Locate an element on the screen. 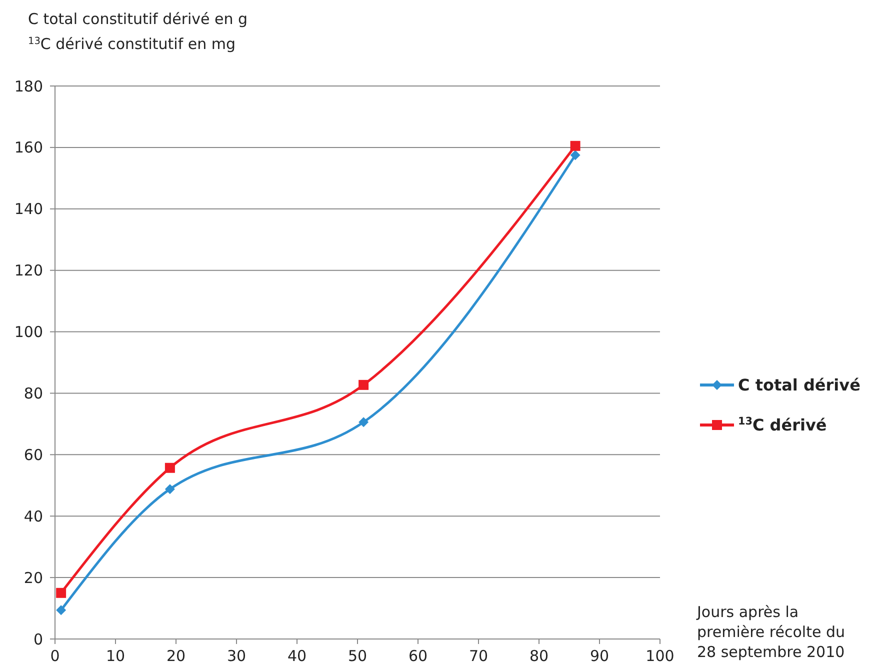  y-tick-label: 20 is located at coordinates (33, 577).